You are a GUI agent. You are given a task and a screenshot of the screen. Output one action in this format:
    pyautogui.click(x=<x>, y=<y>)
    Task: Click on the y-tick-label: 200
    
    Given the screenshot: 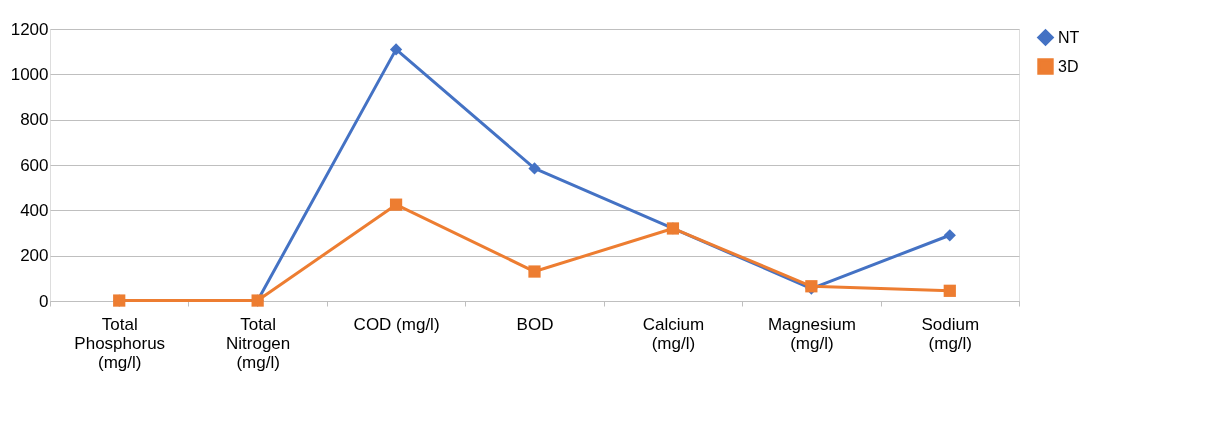 What is the action you would take?
    pyautogui.click(x=34, y=256)
    